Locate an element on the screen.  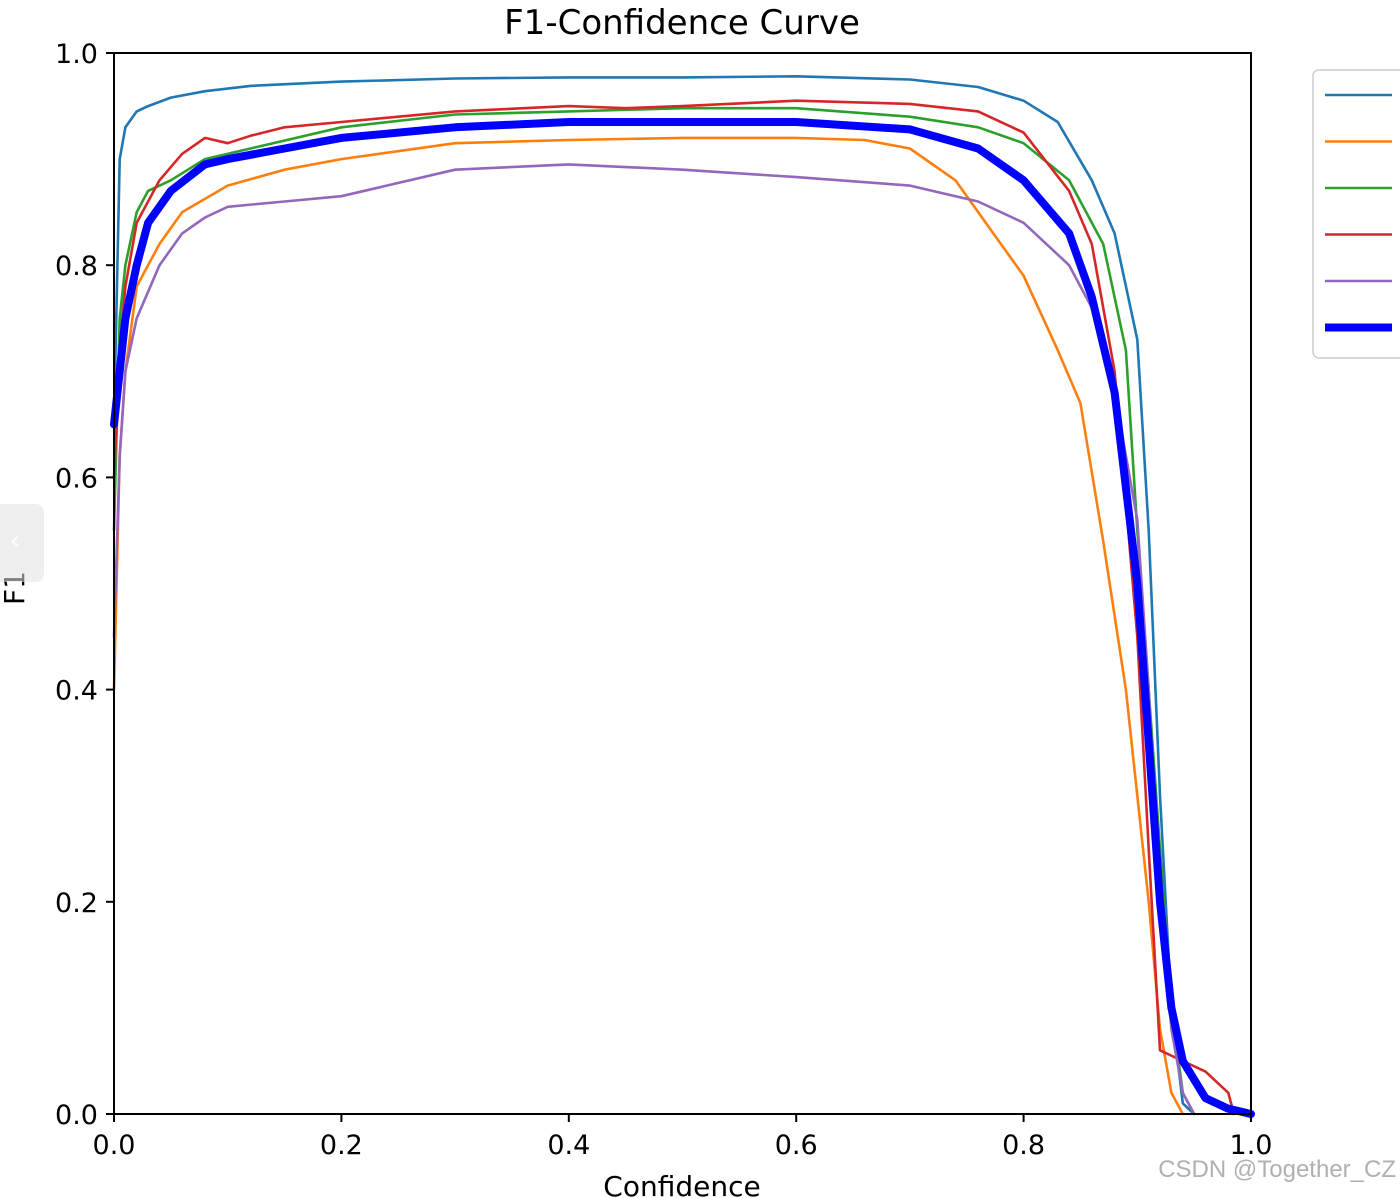
y-tick-label: 0.0 is located at coordinates (76, 1115).